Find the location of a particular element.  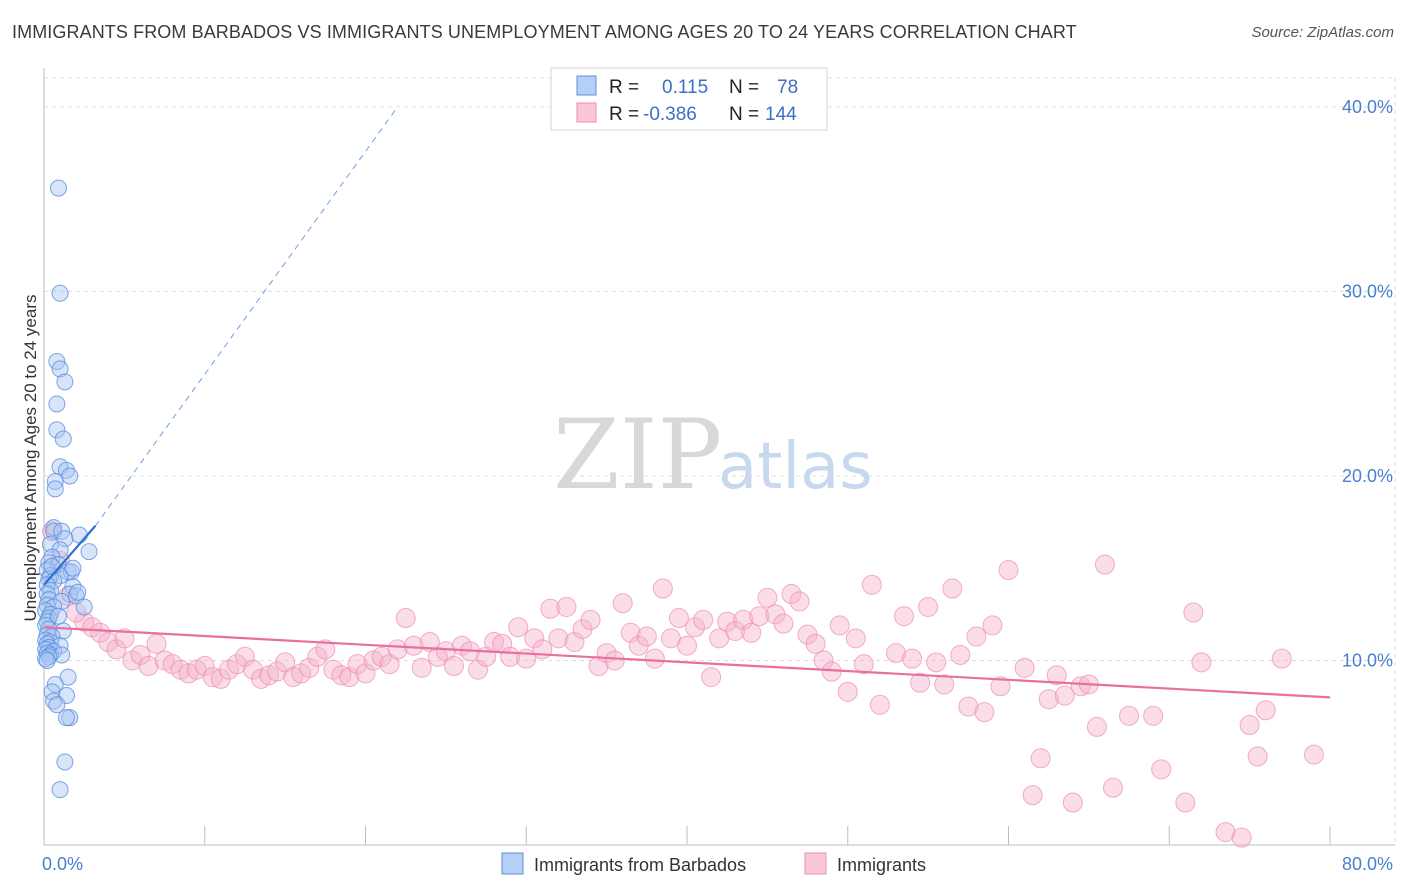

legend-r-label-0: R = is located at coordinates (624, 87).